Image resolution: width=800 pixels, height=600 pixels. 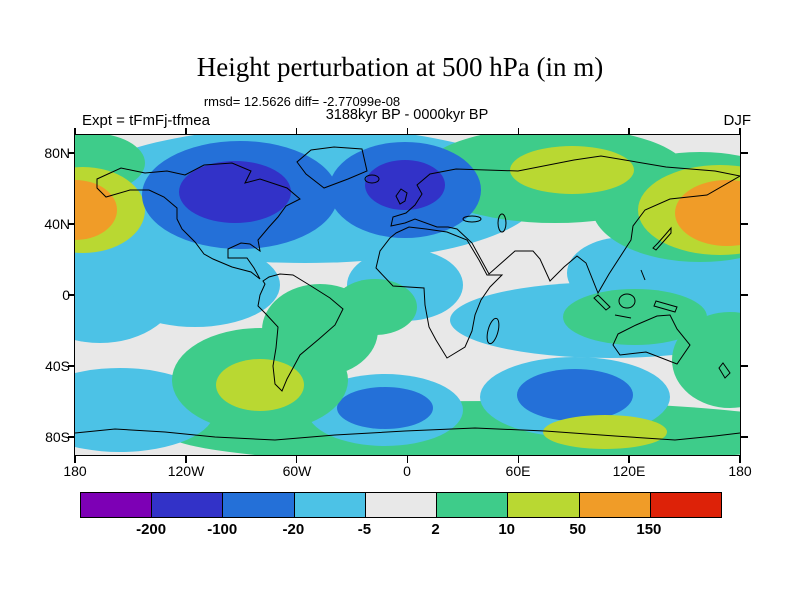 I want to click on coastline-iceland, so click(x=372, y=179).